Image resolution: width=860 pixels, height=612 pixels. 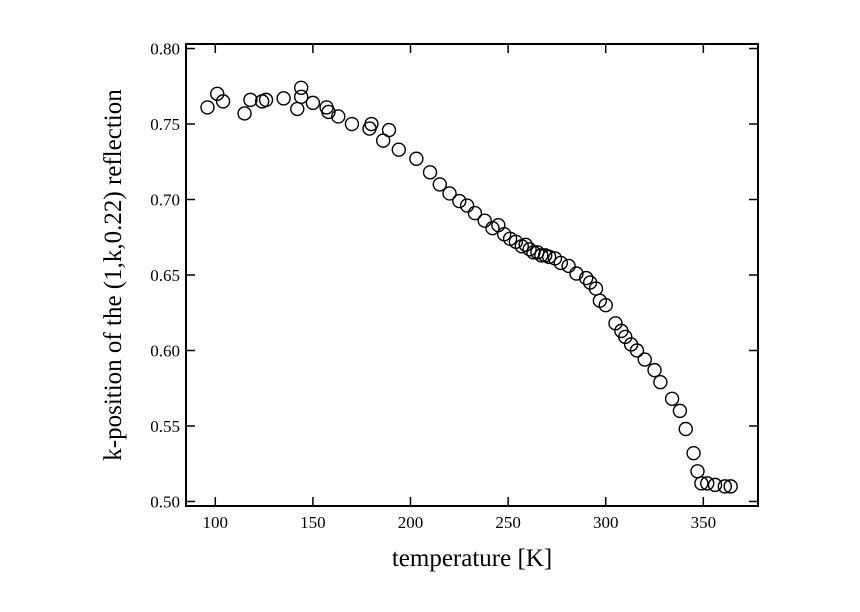 I want to click on x-tick-label: 300, so click(x=606, y=522).